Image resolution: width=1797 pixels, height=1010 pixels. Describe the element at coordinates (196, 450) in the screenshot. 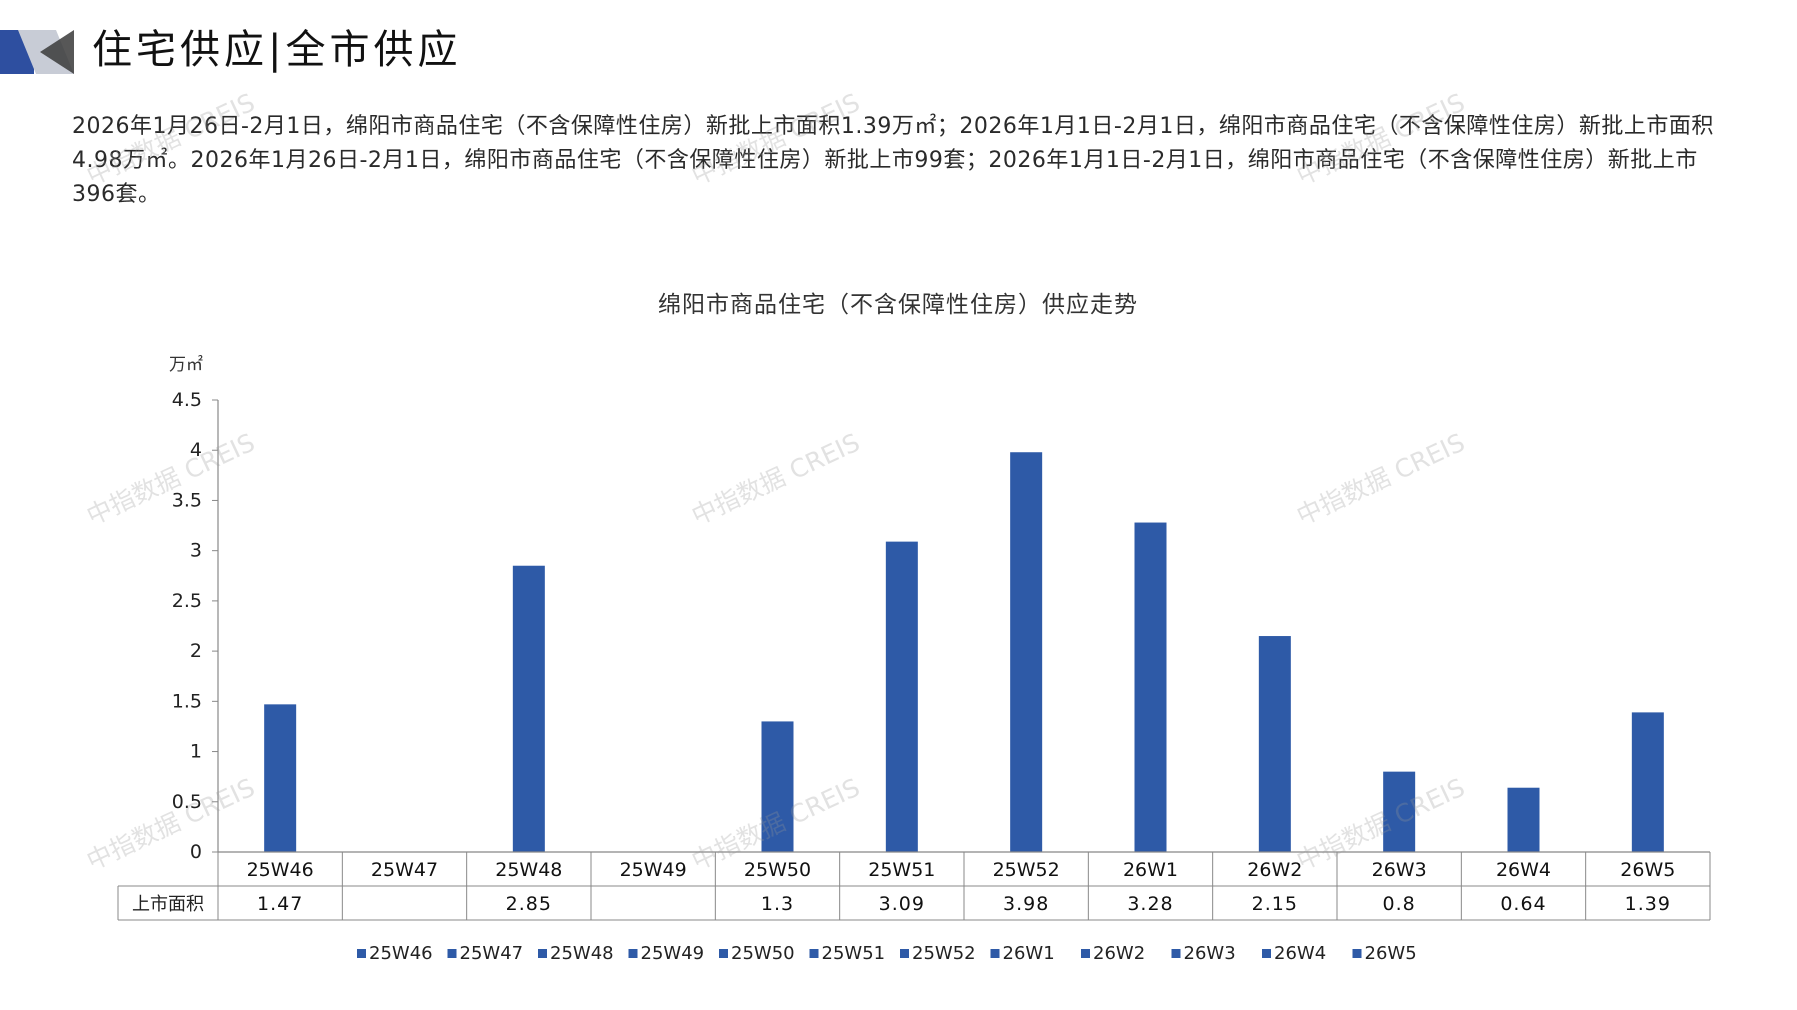

I see `y-tick-label: 4` at that location.